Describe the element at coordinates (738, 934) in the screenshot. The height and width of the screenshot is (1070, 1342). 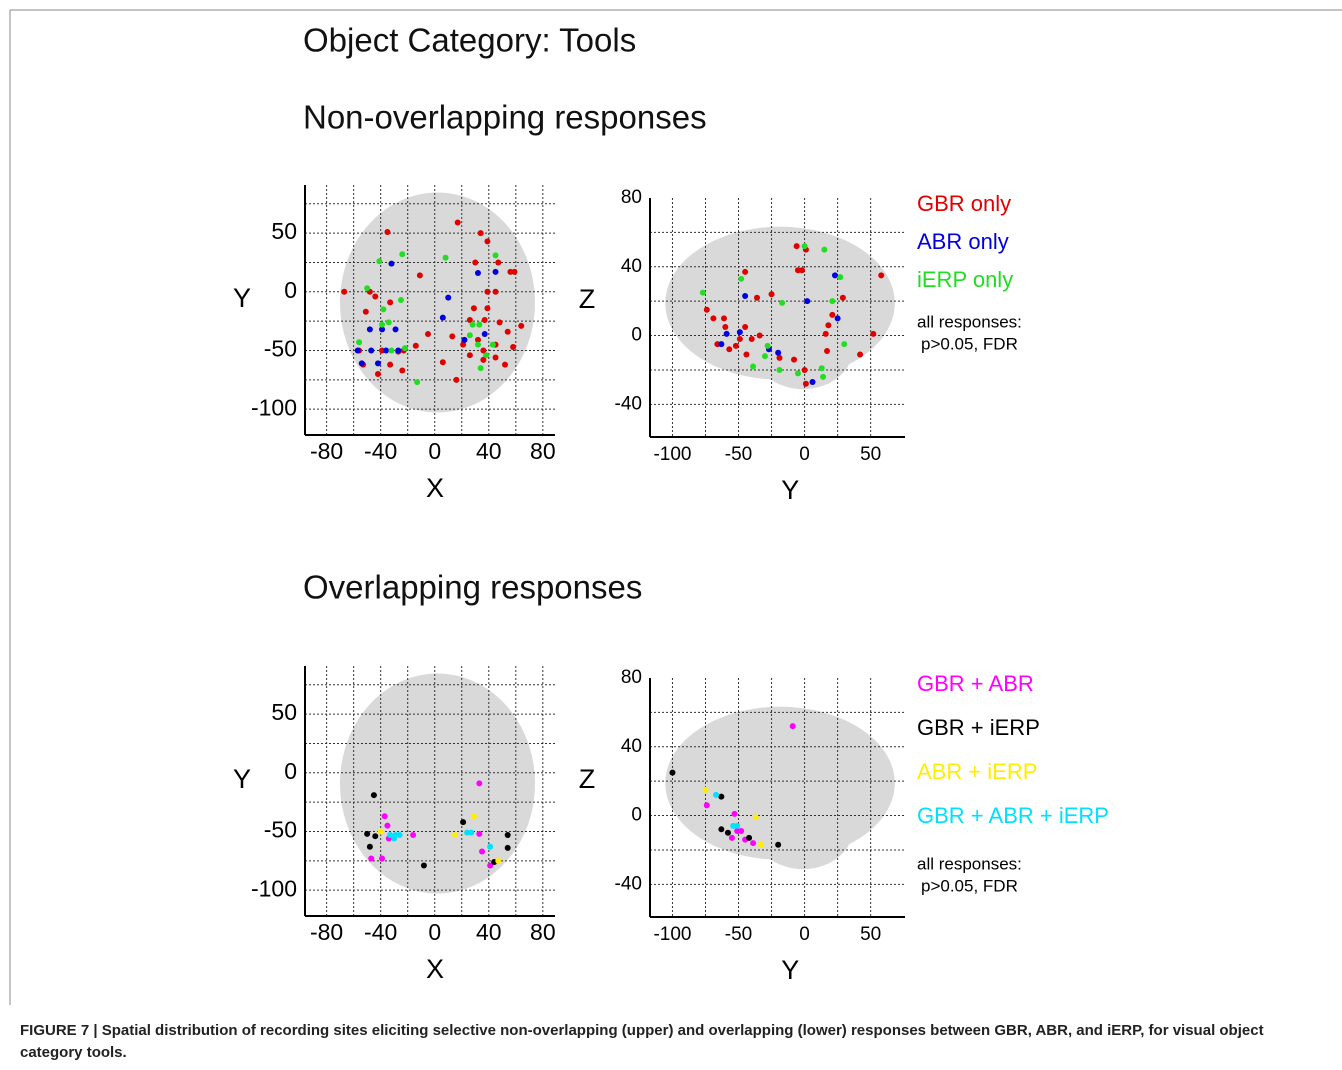
I see `x-tick-label: -50` at that location.